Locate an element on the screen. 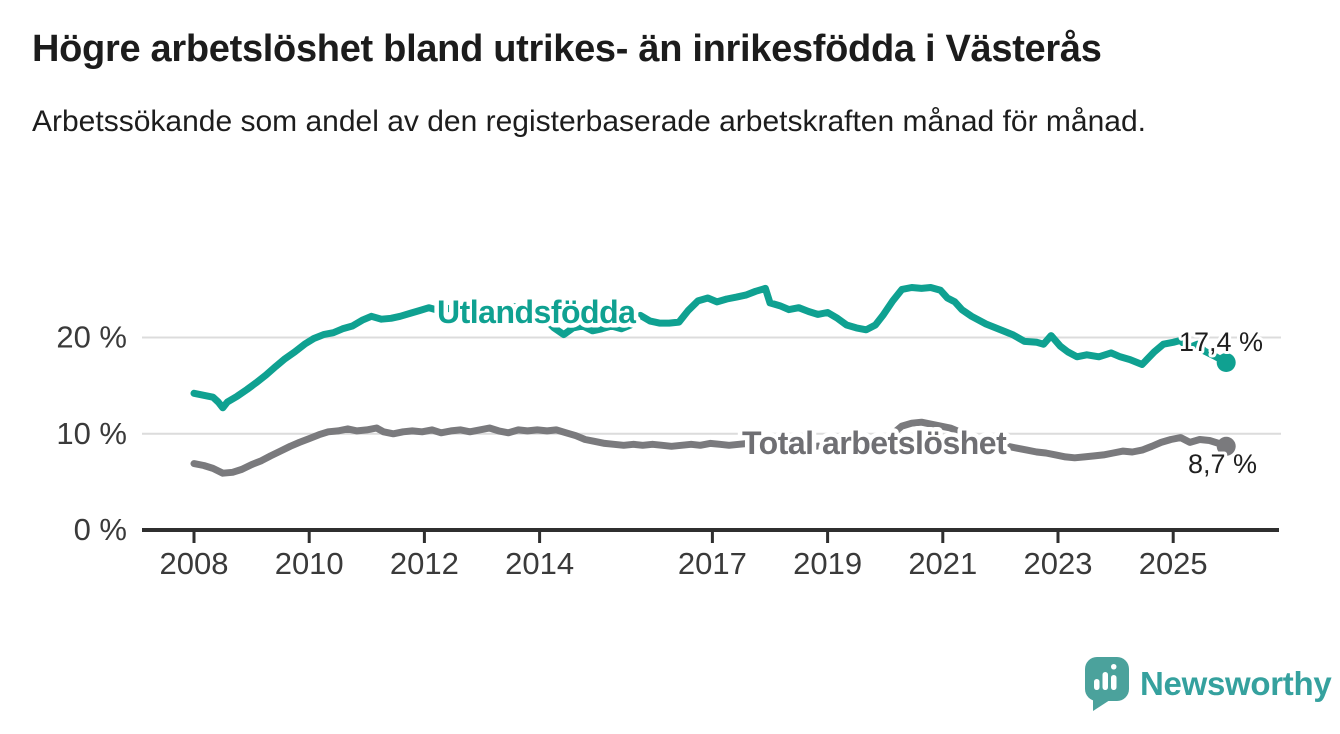 This screenshot has height=734, width=1340. series-label-total: Total arbetslöshet is located at coordinates (874, 443).